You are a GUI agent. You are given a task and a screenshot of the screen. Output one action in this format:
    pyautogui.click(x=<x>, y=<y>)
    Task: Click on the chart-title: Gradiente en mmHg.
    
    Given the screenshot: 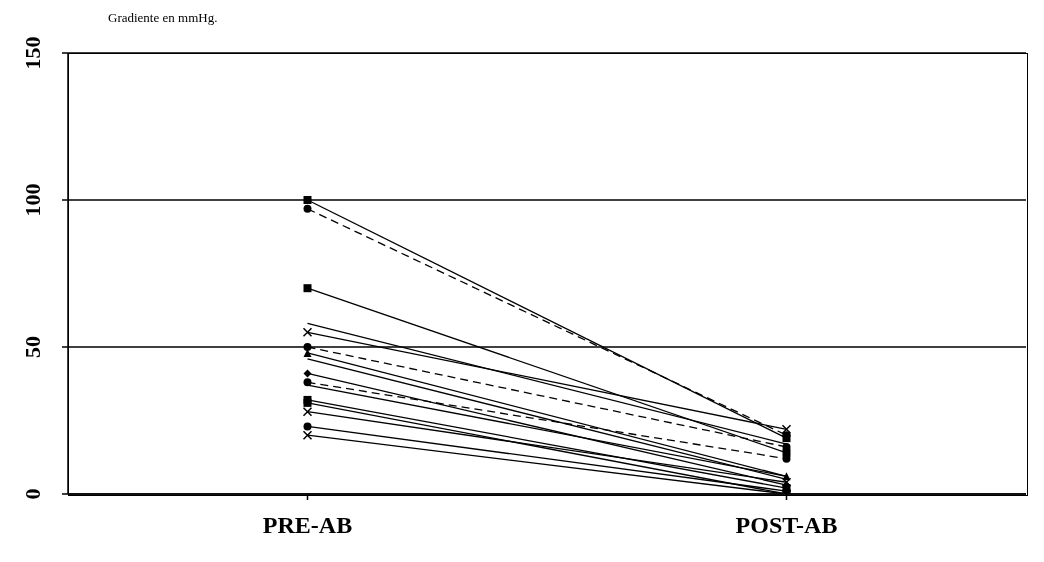 What is the action you would take?
    pyautogui.click(x=163, y=18)
    